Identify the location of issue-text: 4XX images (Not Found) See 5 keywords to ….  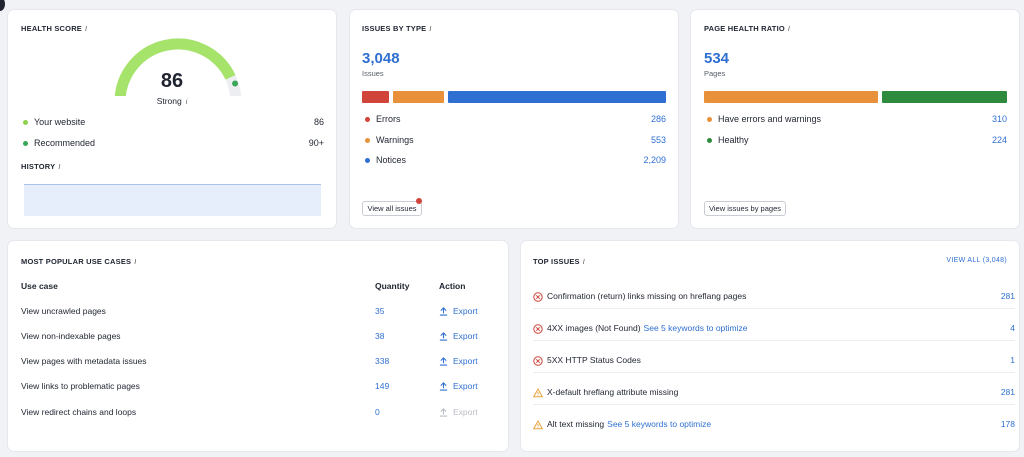
(647, 328).